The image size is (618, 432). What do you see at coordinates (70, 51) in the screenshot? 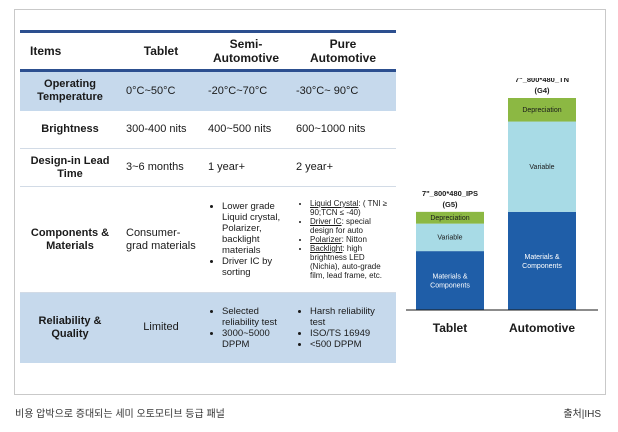
I see `header-items: Items` at bounding box center [70, 51].